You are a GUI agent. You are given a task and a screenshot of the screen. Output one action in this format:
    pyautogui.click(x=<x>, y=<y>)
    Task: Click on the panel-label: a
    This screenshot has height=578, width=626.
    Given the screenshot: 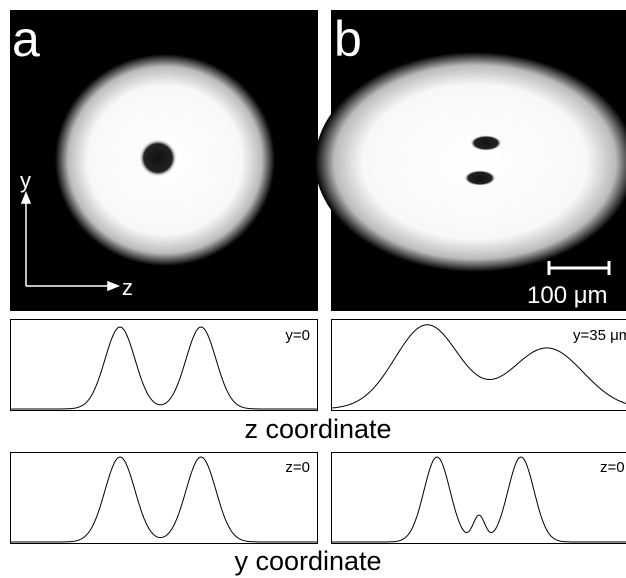 What is the action you would take?
    pyautogui.click(x=26, y=39)
    